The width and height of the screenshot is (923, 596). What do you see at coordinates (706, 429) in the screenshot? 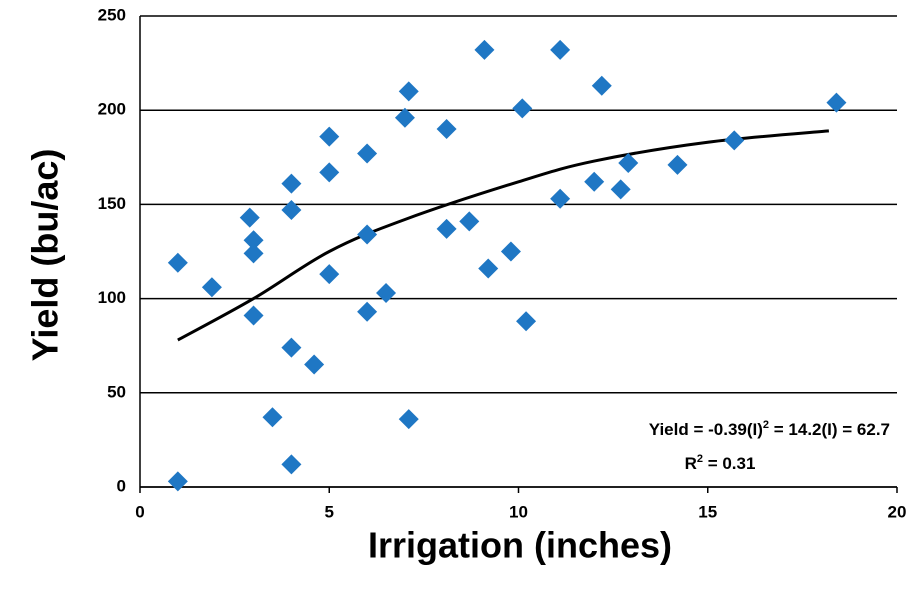
I see `equation-part: Yield = -0.39(I)` at bounding box center [706, 429].